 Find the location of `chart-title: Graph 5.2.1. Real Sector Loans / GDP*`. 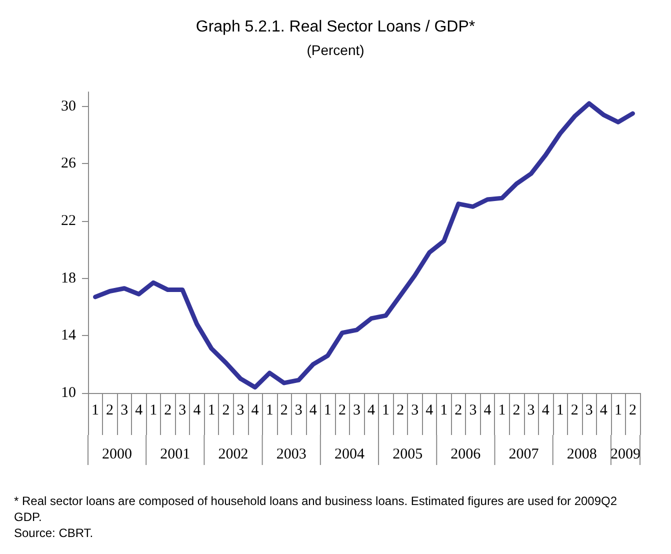

chart-title: Graph 5.2.1. Real Sector Loans / GDP* is located at coordinates (336, 27).